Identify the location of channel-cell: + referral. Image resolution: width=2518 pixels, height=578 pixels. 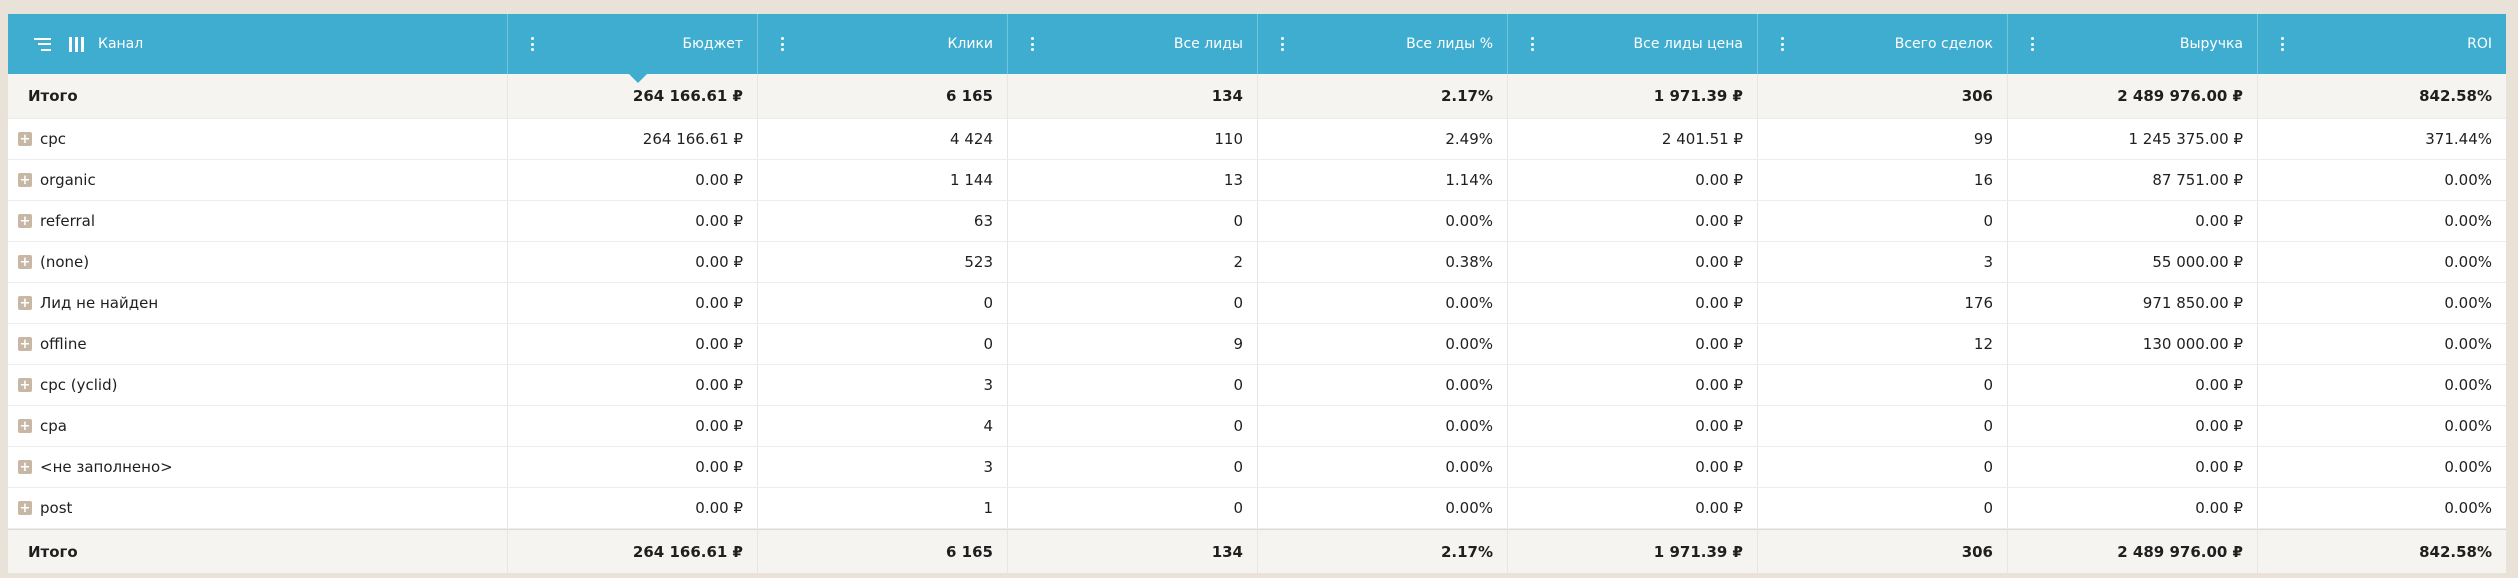
(258, 221).